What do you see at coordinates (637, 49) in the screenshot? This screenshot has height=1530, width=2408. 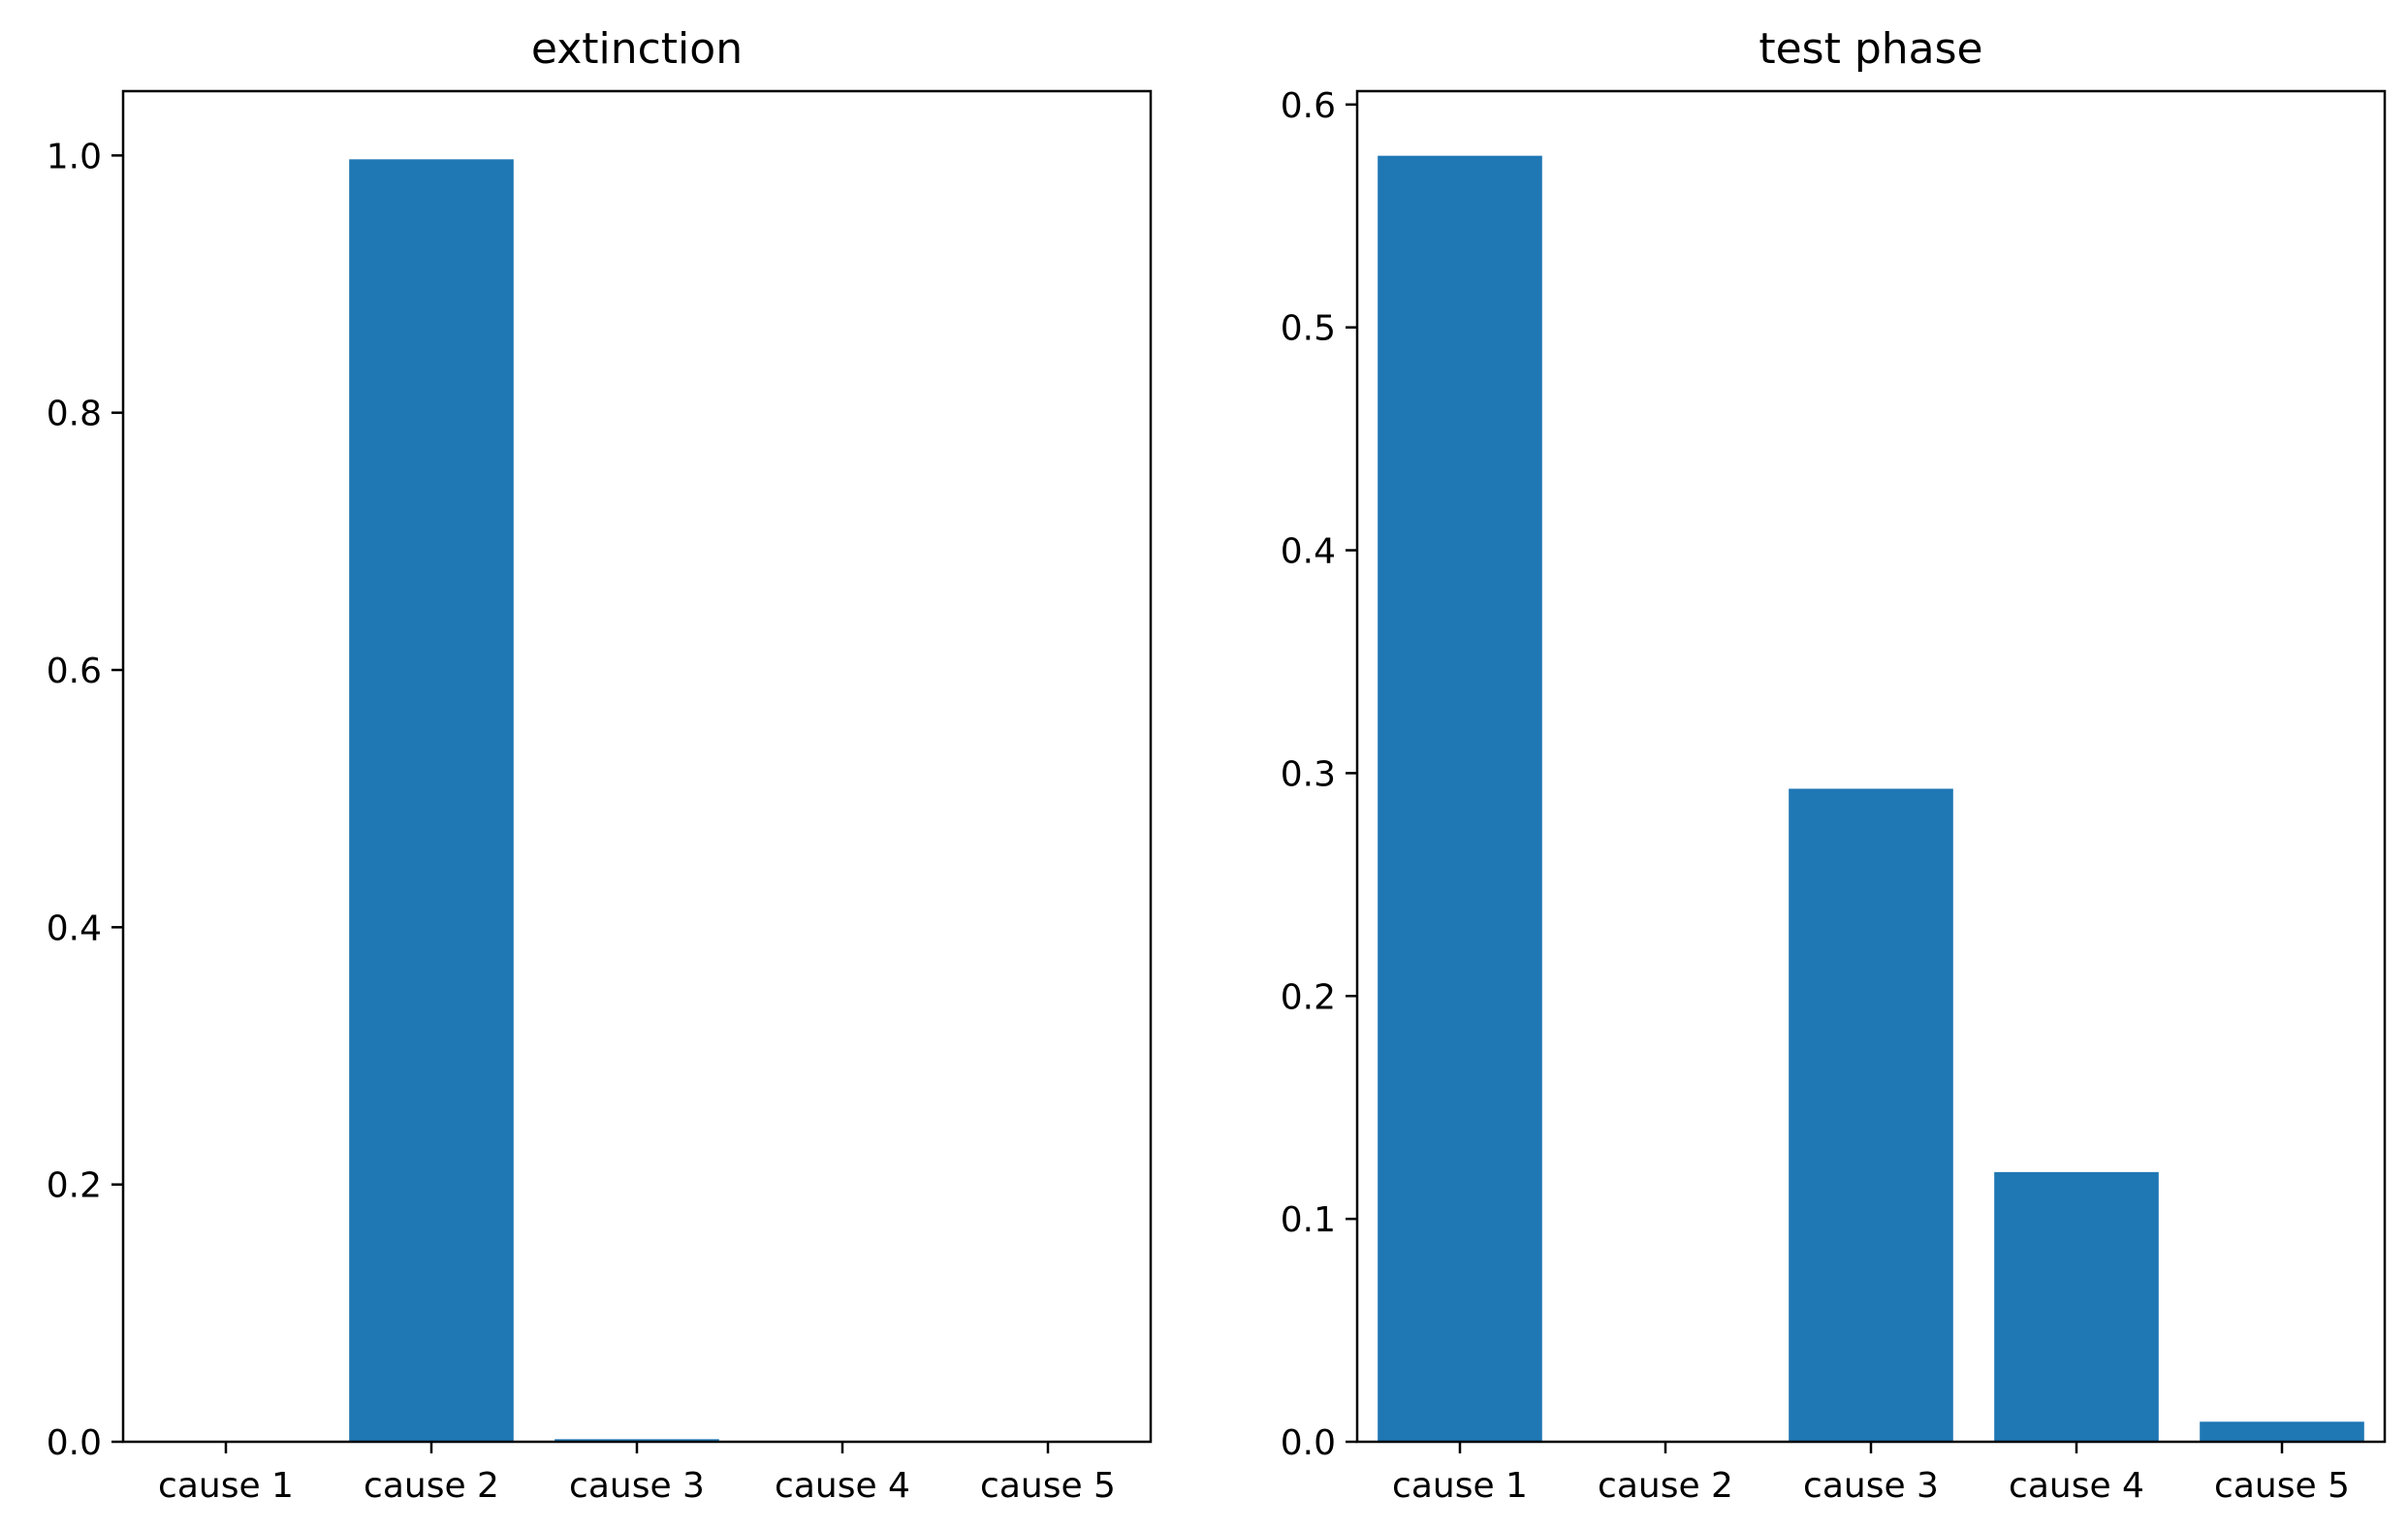 I see `chart-title: extinction` at bounding box center [637, 49].